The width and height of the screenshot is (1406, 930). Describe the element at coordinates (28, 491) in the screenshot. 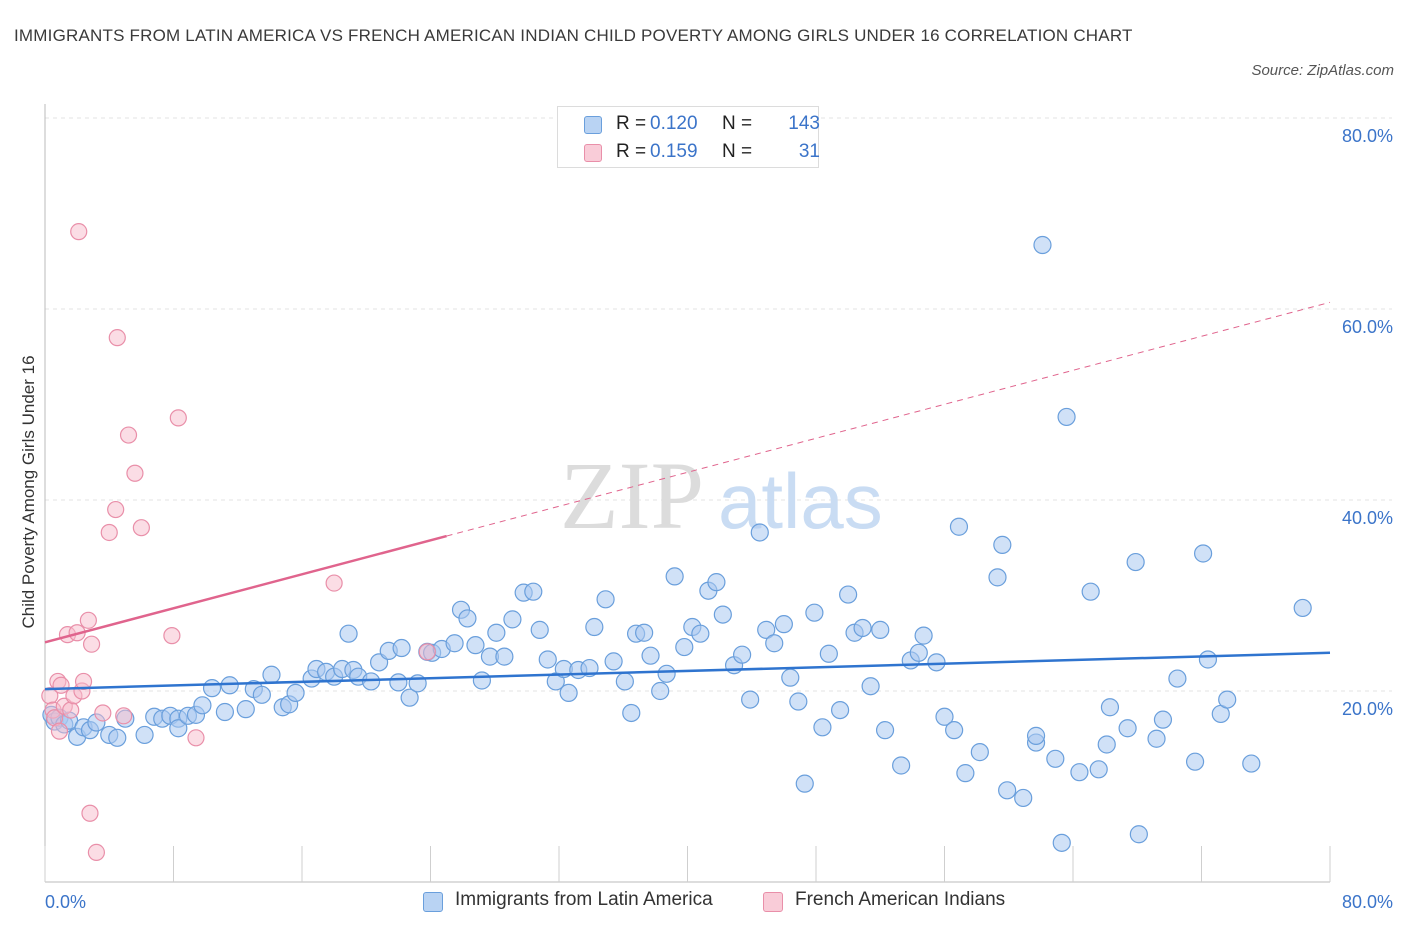

I see `y-axis-title: Child Poverty Among Girls Under 16` at that location.